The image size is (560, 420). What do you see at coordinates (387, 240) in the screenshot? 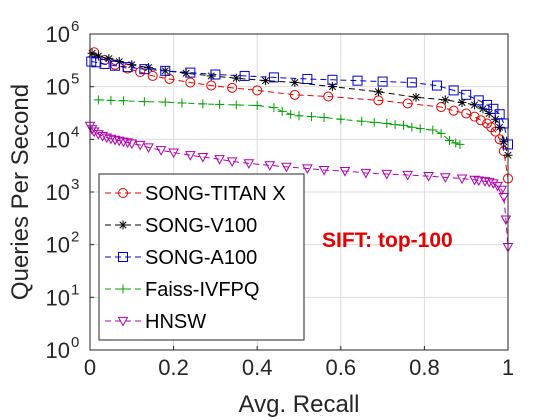
I see `chart-annotation: SIFT: top-100` at bounding box center [387, 240].